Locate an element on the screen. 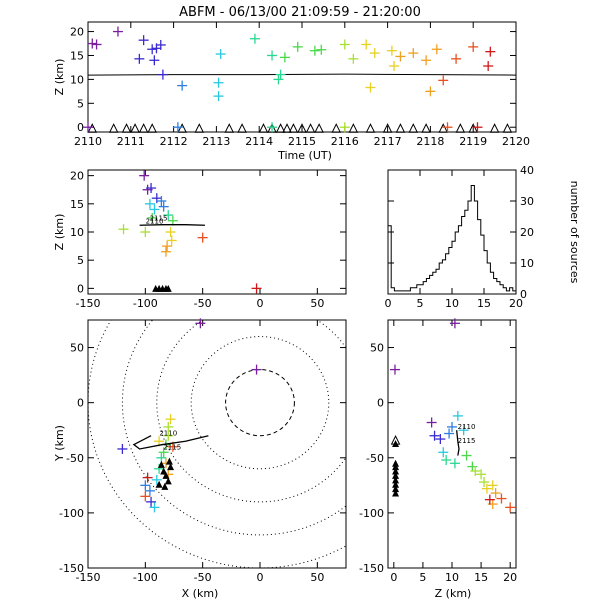 This screenshot has width=600, height=600. x-tick-label: -150 is located at coordinates (88, 303).